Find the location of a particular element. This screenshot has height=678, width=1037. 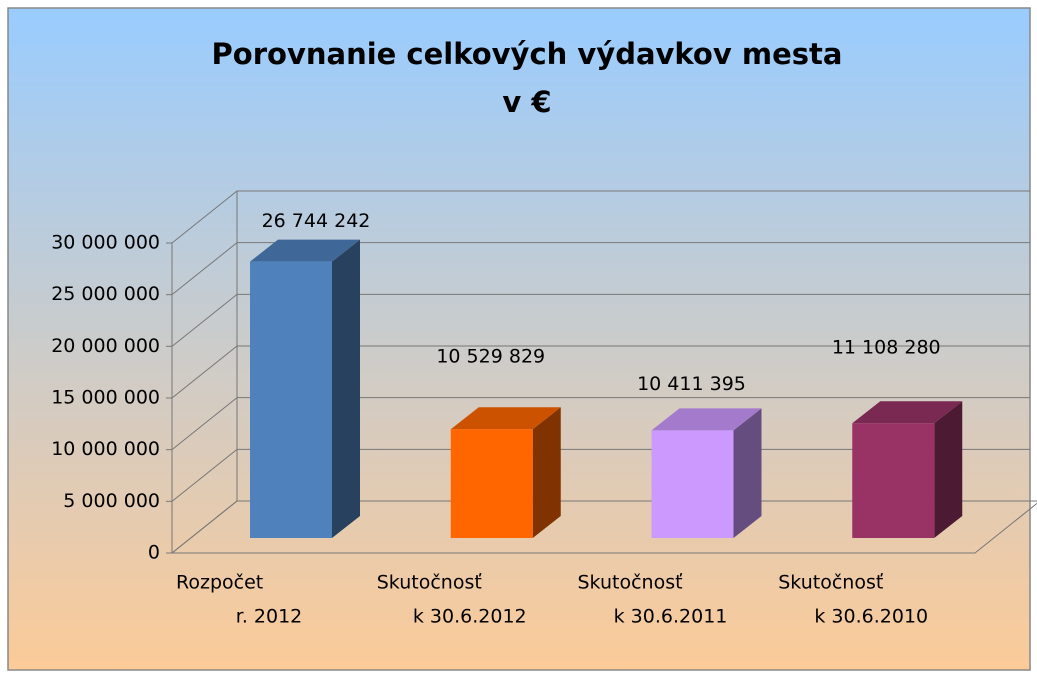

y-tick-label: 10 000 000 is located at coordinates (105, 449).